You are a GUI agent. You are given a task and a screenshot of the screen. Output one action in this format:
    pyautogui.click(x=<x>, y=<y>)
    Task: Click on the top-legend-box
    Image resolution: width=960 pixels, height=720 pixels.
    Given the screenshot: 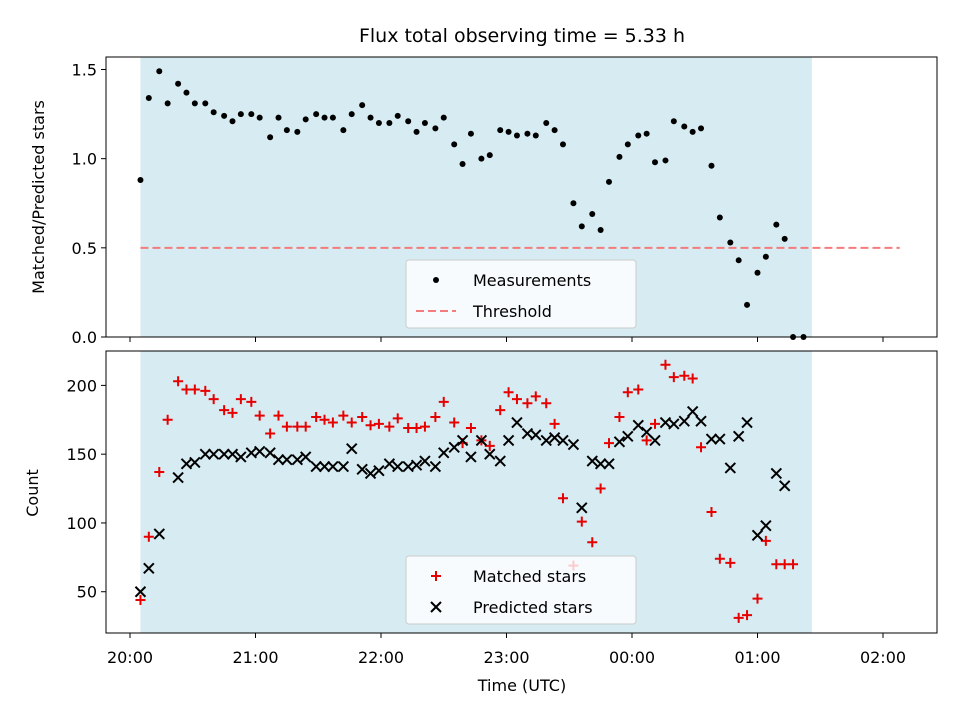 What is the action you would take?
    pyautogui.click(x=521, y=294)
    